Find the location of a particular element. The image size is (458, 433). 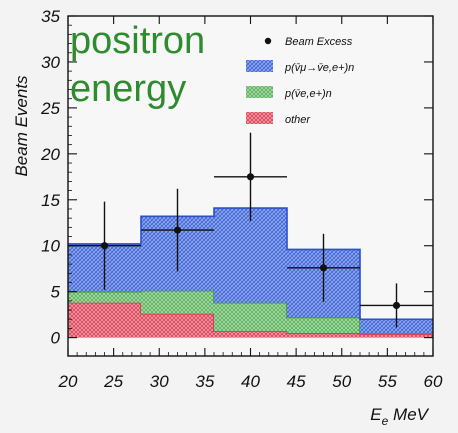

legend-marker-beam-excess is located at coordinates (268, 41).